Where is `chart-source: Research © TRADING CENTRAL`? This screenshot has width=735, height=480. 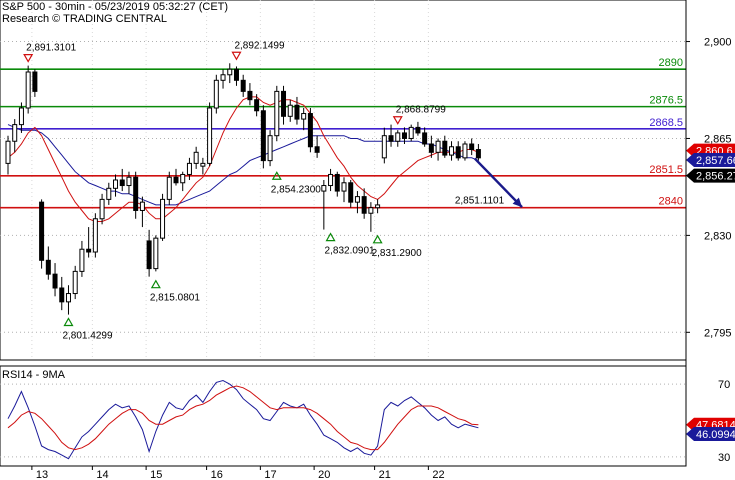
chart-source: Research © TRADING CENTRAL is located at coordinates (84, 19).